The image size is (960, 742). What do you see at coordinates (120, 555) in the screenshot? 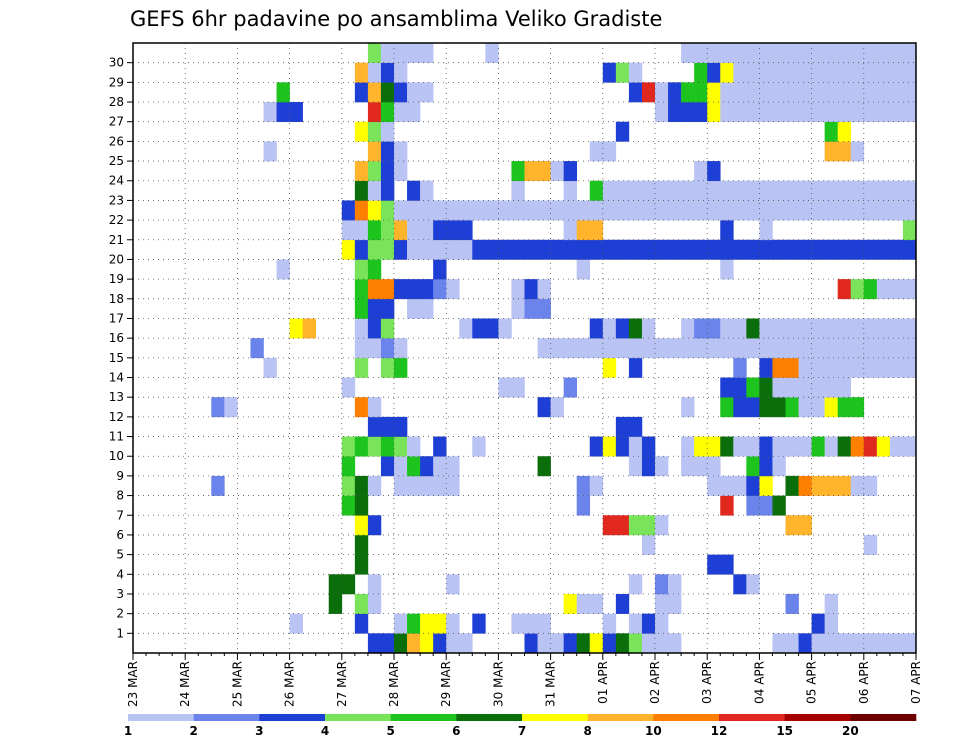
I see `y-tick-label: 5` at bounding box center [120, 555].